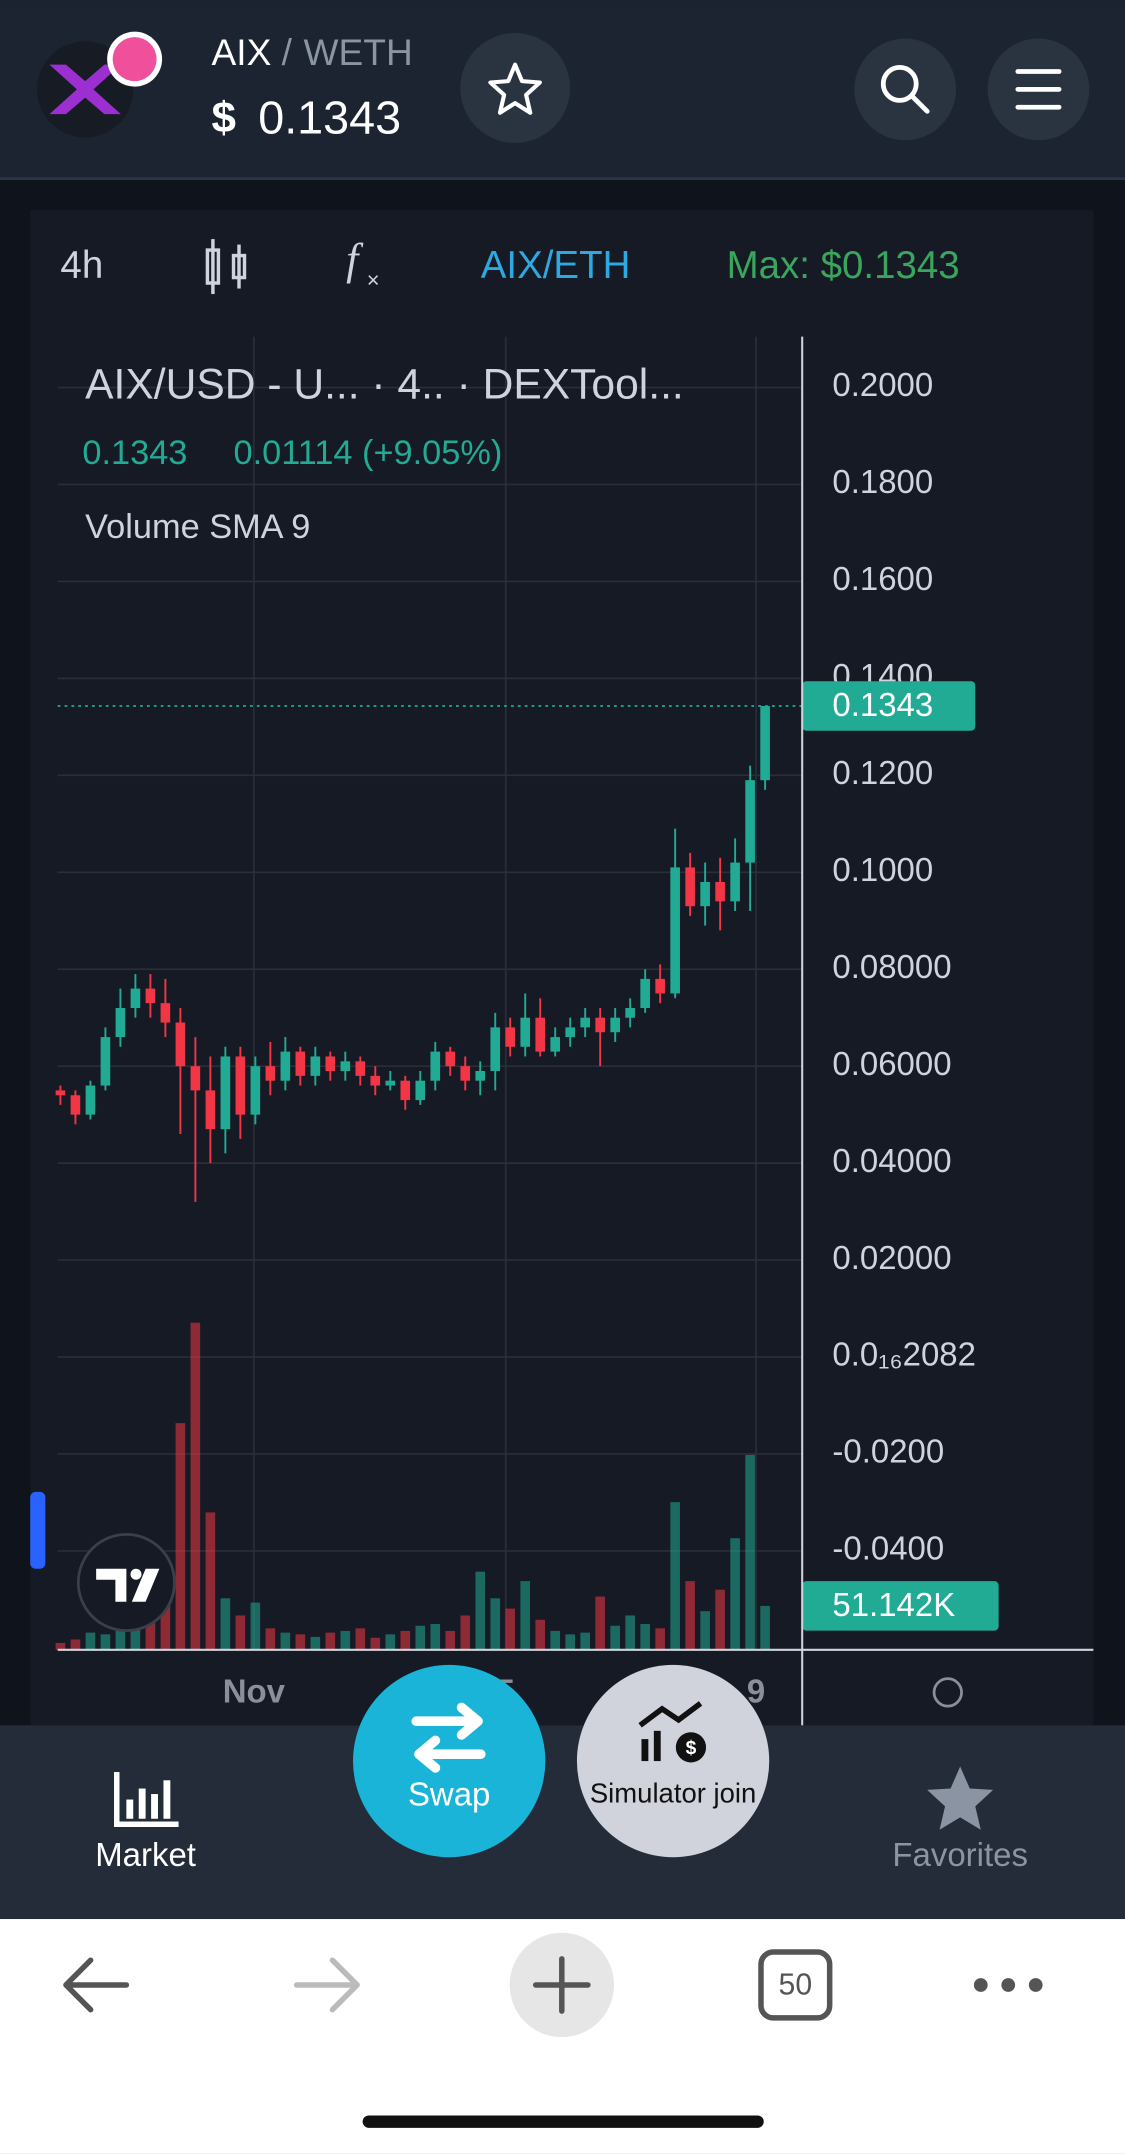 The height and width of the screenshot is (2154, 1125). I want to click on interval: 4h, so click(81, 265).